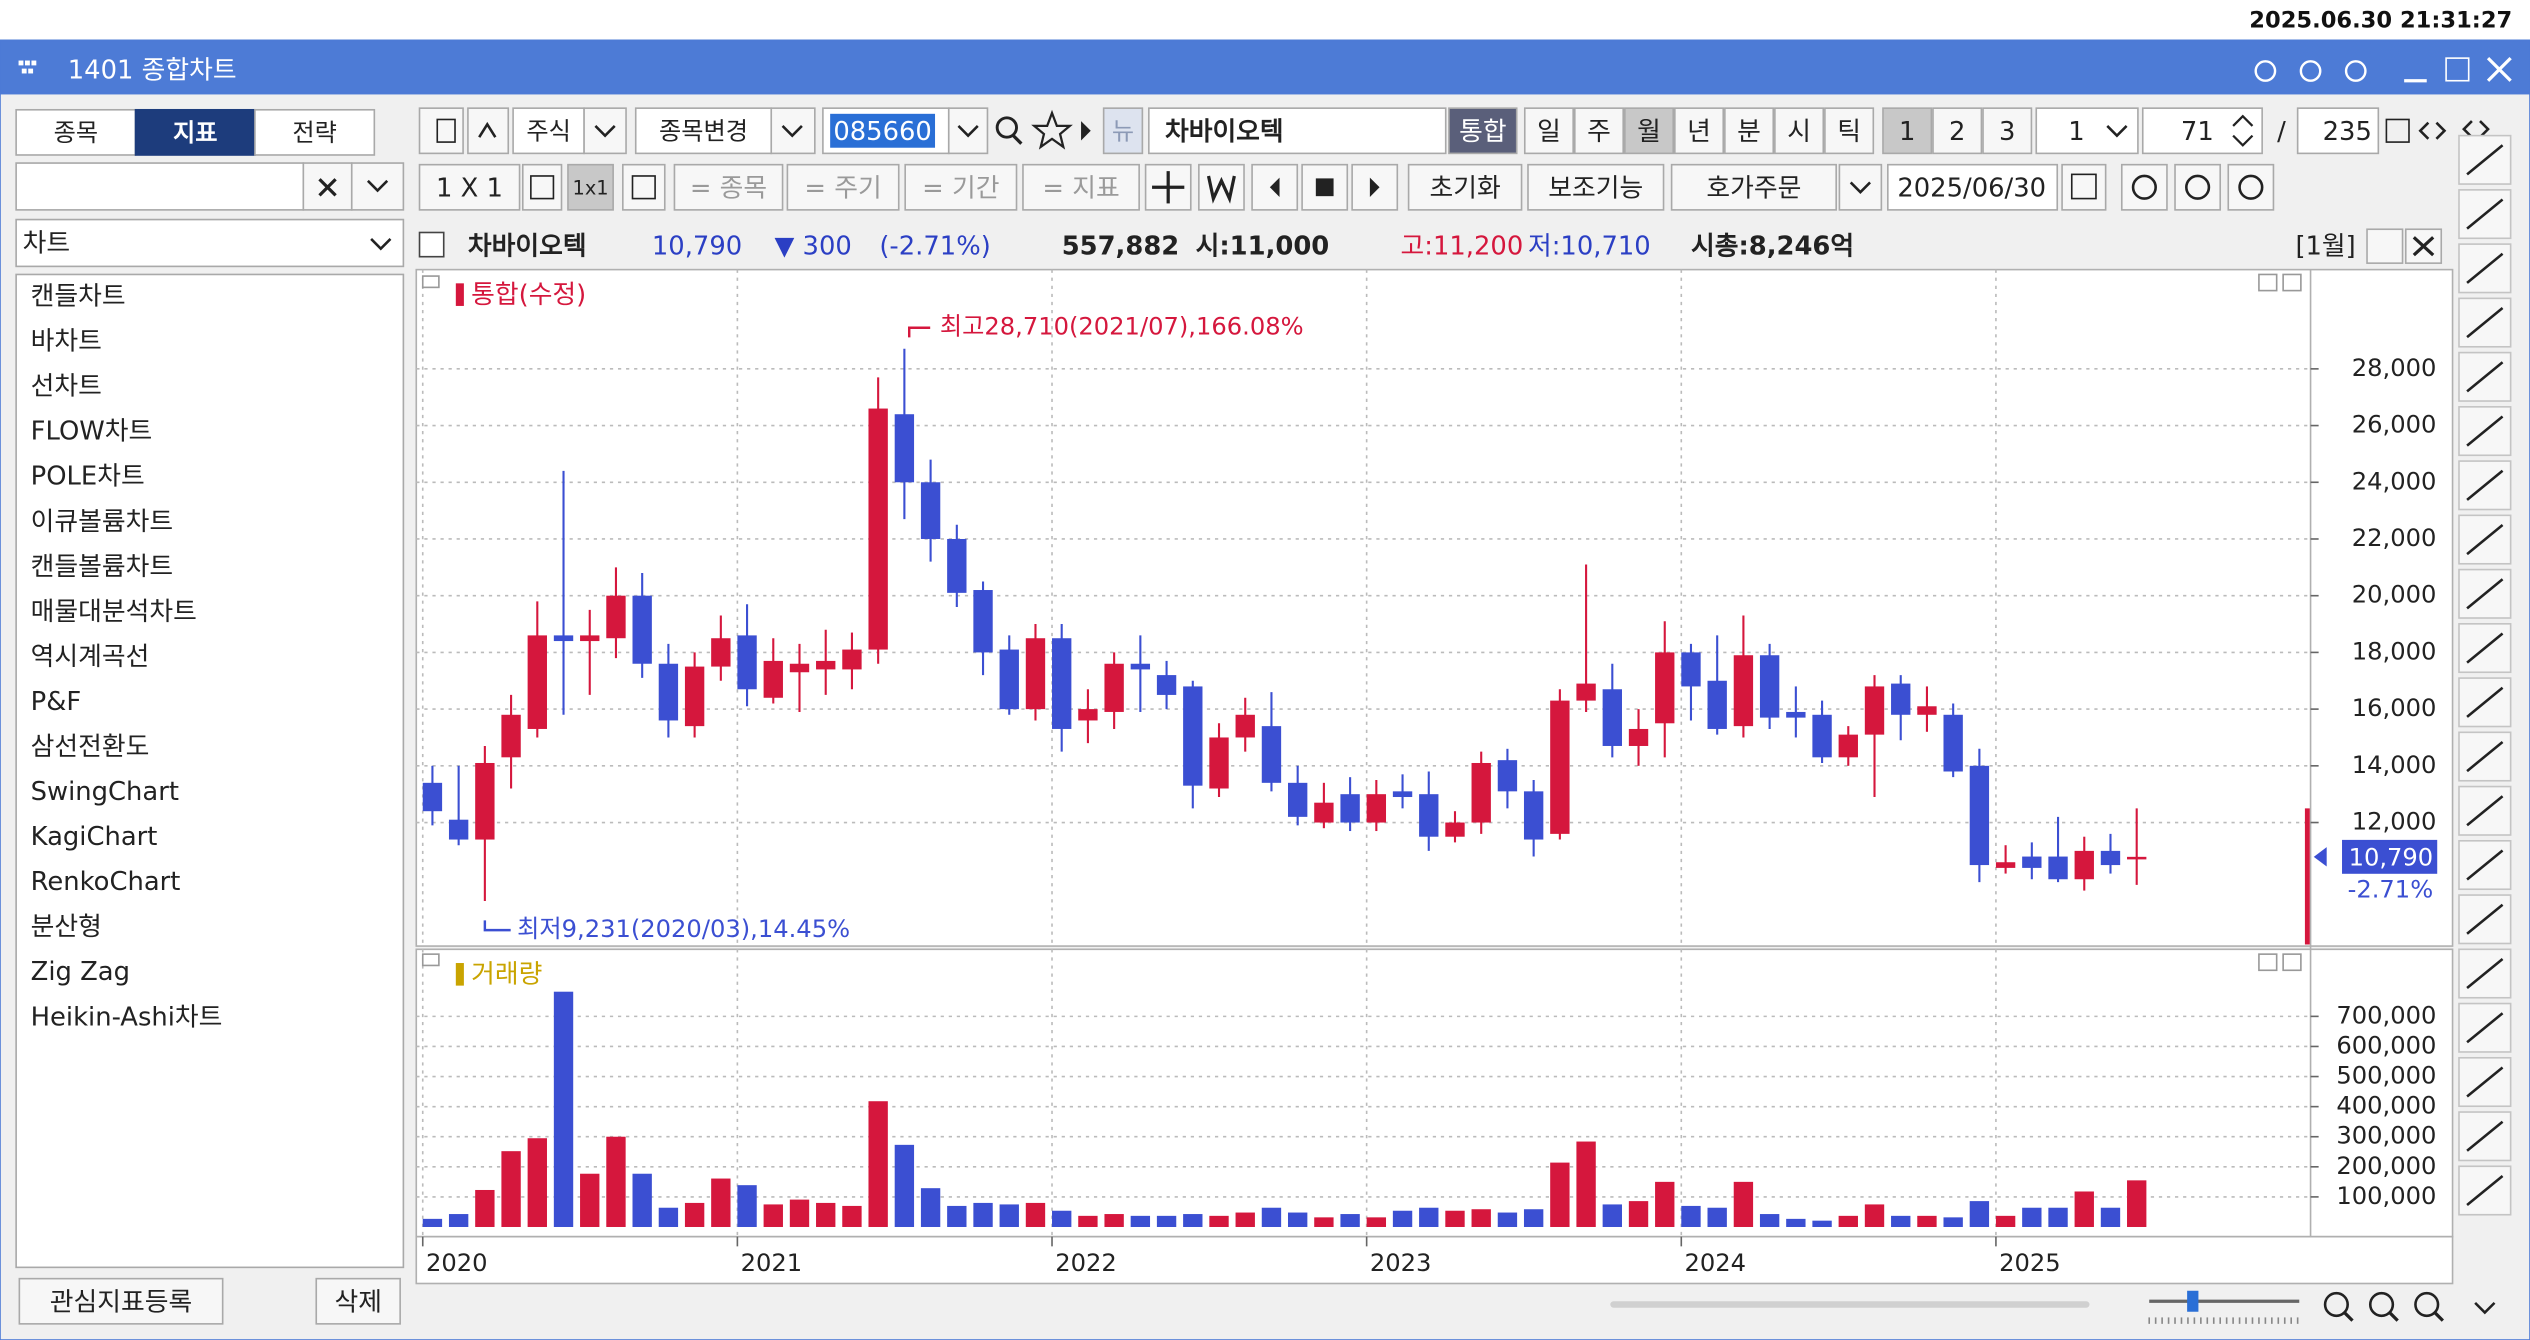  What do you see at coordinates (2385, 246) in the screenshot?
I see `restore-button` at bounding box center [2385, 246].